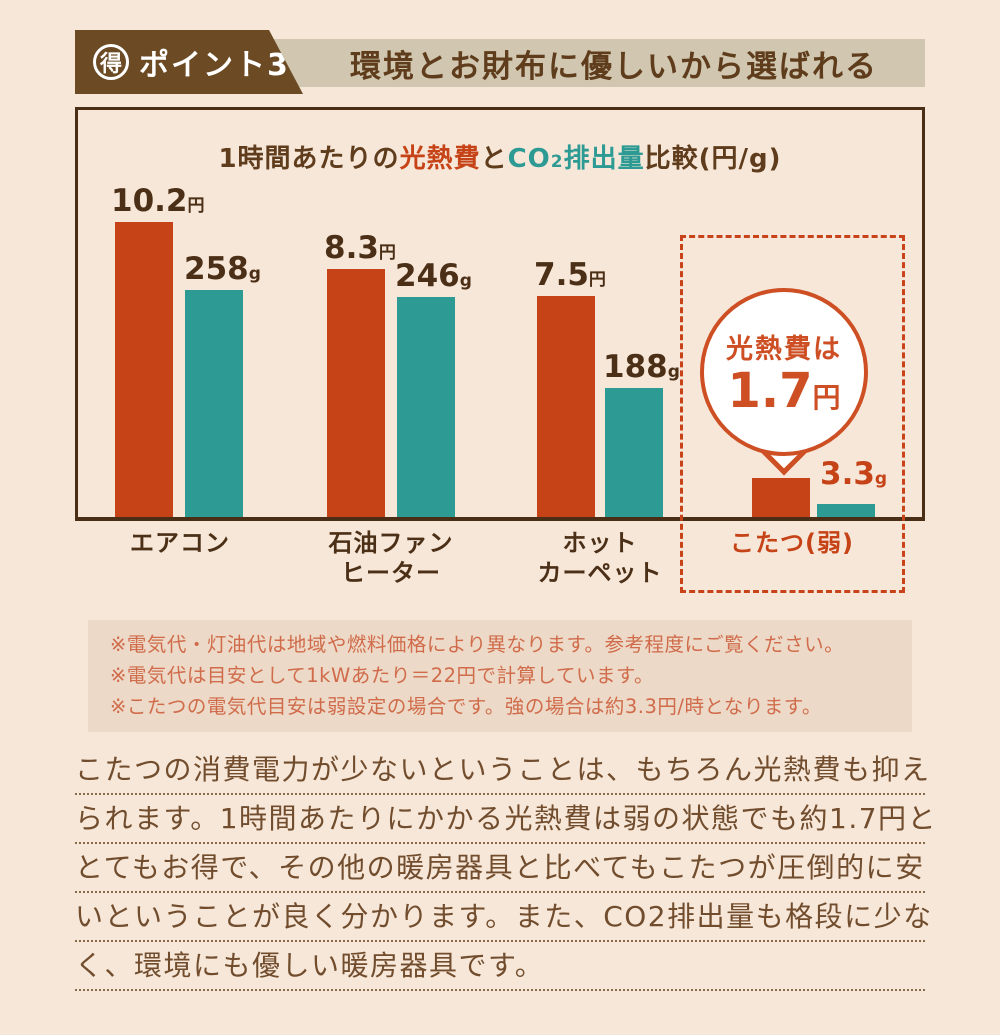 The width and height of the screenshot is (1000, 1035). Describe the element at coordinates (600, 558) in the screenshot. I see `category-label-hotcarpet: ホット カーペット` at that location.